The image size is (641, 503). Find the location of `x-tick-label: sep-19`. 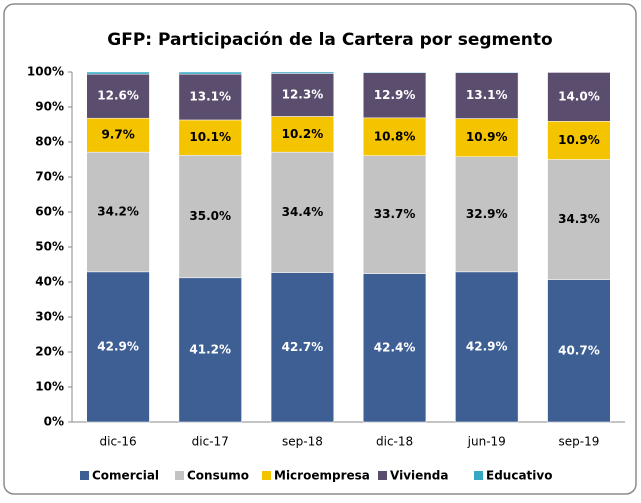

x-tick-label: sep-19 is located at coordinates (578, 442).